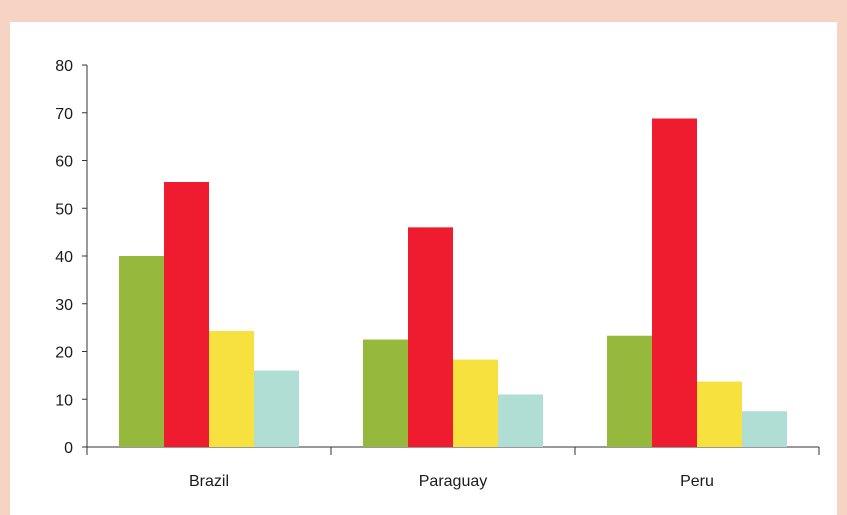 The height and width of the screenshot is (515, 847). I want to click on y-tick-label: 0, so click(68, 448).